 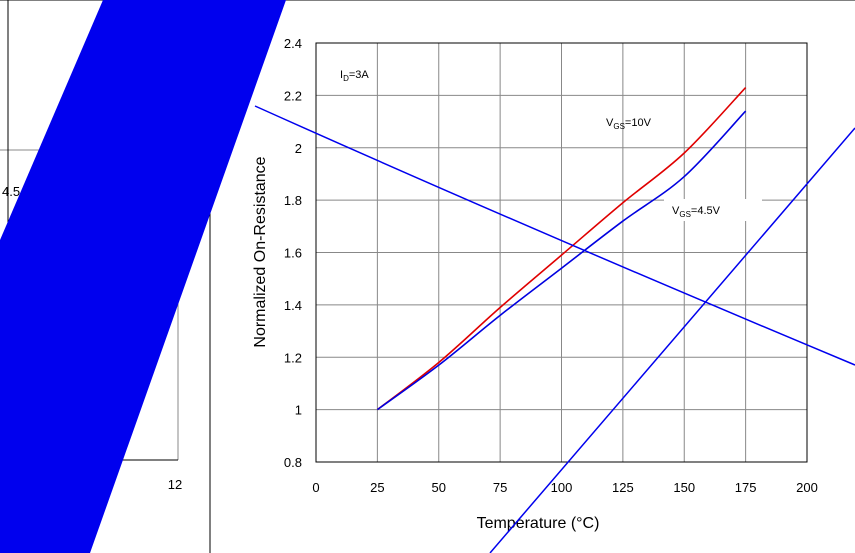 What do you see at coordinates (439, 487) in the screenshot?
I see `x-tick-label: 50` at bounding box center [439, 487].